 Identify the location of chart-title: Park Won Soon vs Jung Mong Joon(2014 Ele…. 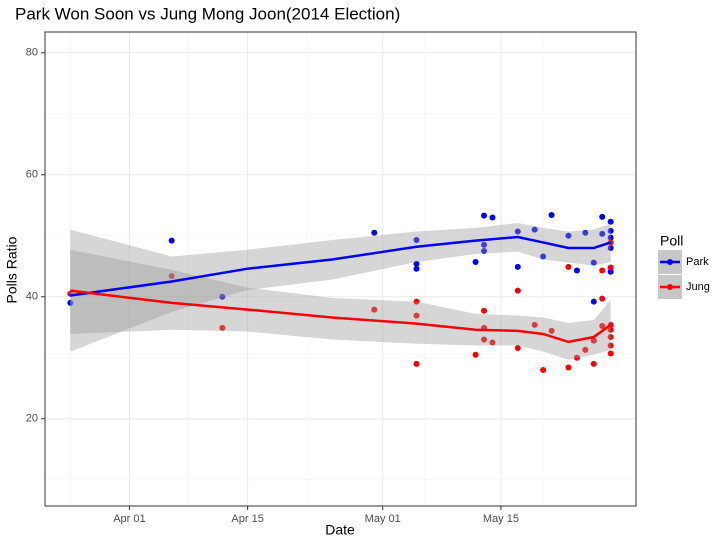
(207, 13).